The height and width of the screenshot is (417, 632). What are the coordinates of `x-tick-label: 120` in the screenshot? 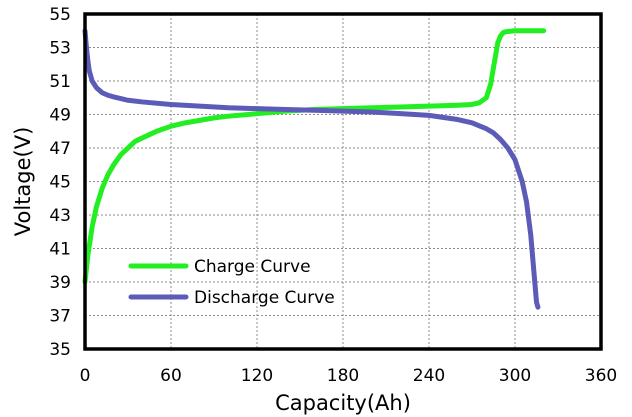 It's located at (257, 376).